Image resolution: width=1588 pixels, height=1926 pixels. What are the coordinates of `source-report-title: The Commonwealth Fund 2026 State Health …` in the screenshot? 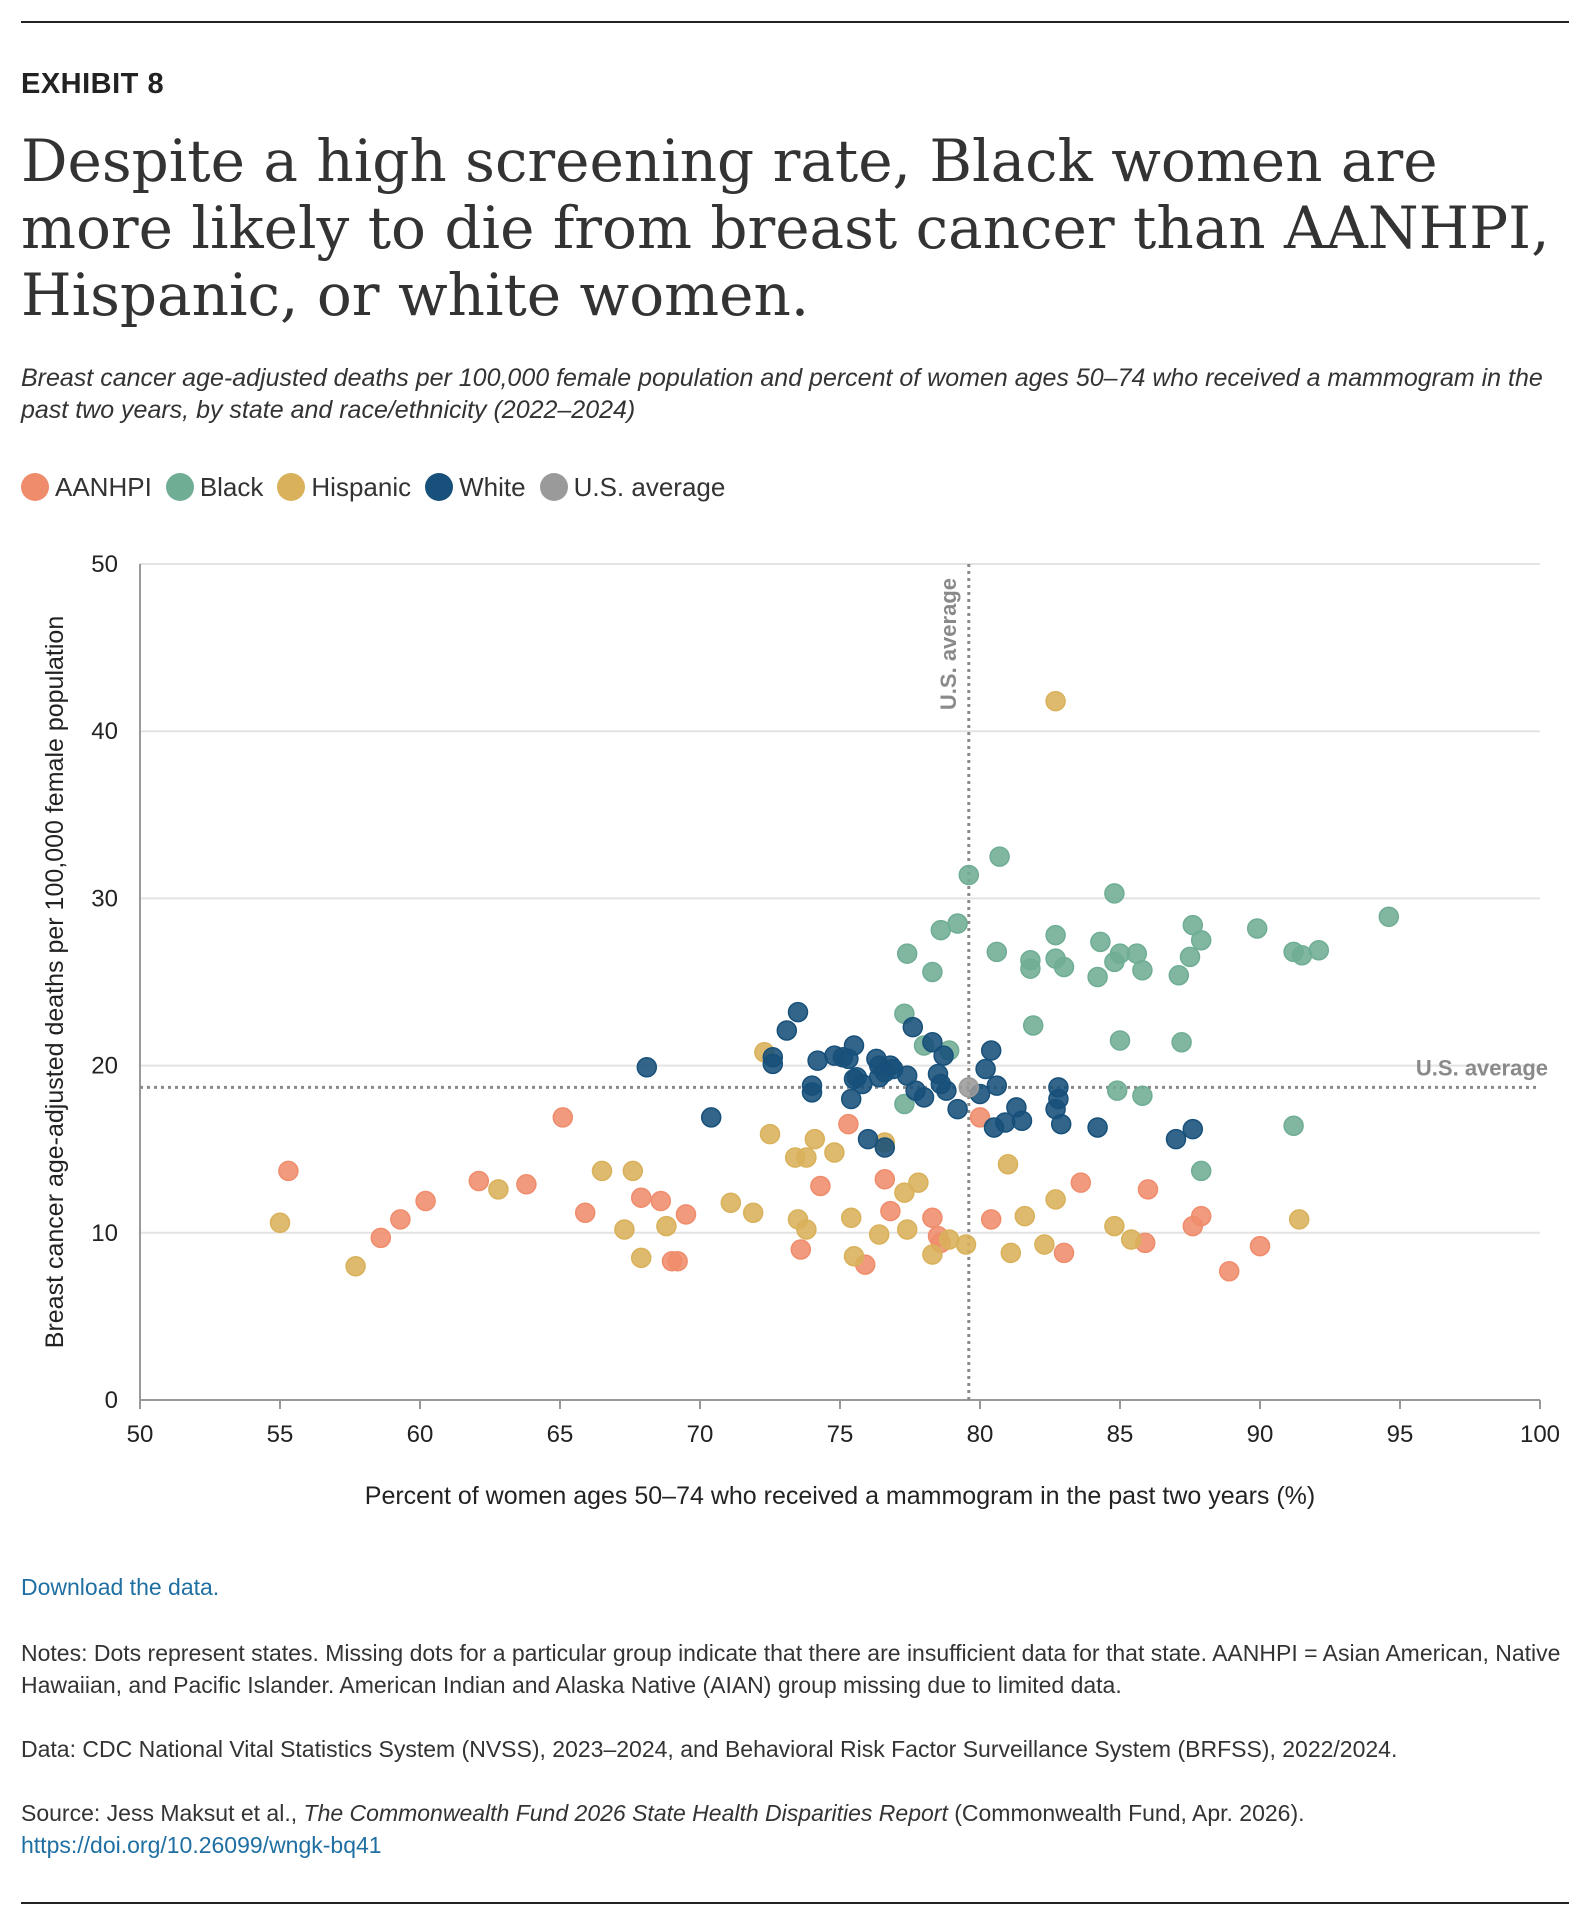 It's located at (625, 1813).